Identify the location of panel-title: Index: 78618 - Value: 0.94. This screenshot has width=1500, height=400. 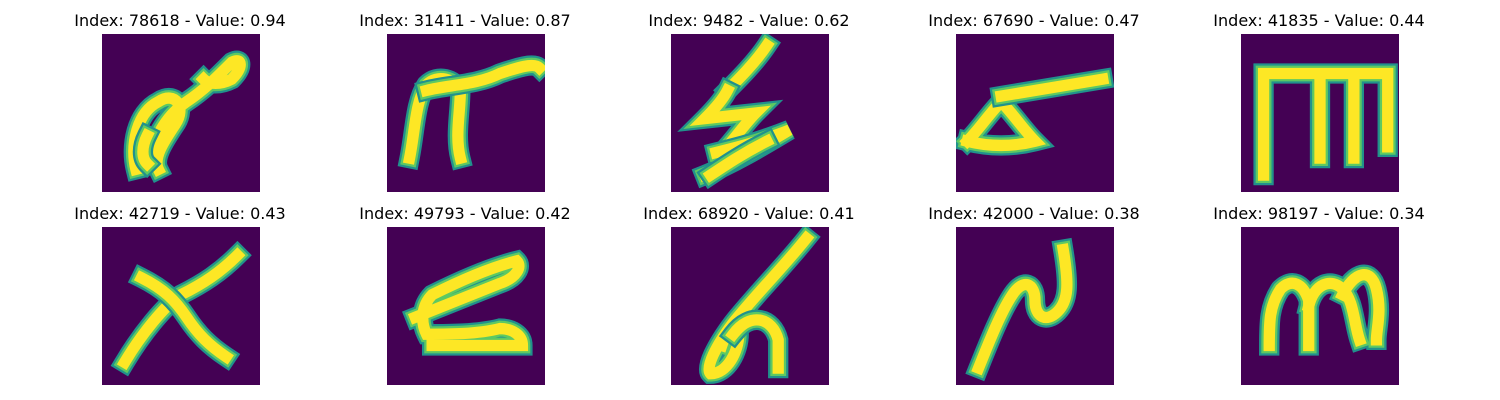
(180, 20).